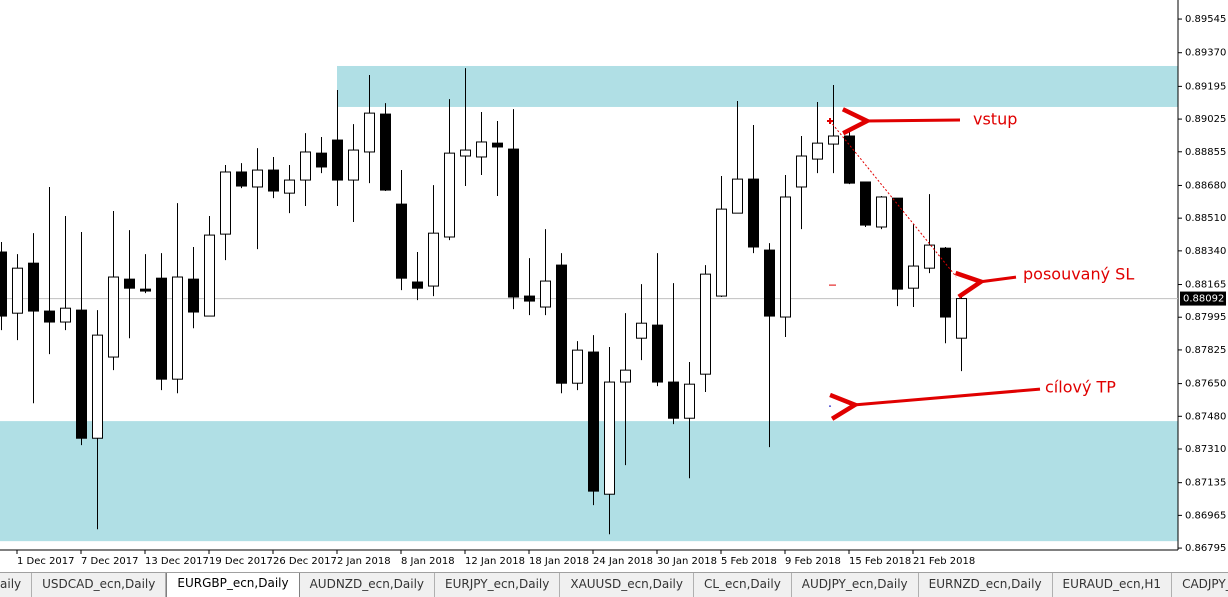 The width and height of the screenshot is (1228, 597). What do you see at coordinates (855, 585) in the screenshot?
I see `tab: AUDJPY_ecn,Daily` at bounding box center [855, 585].